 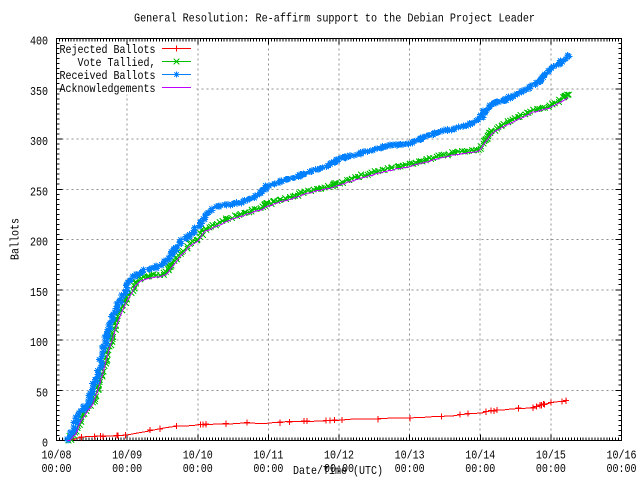 What do you see at coordinates (39, 142) in the screenshot?
I see `svg-text: 300` at bounding box center [39, 142].